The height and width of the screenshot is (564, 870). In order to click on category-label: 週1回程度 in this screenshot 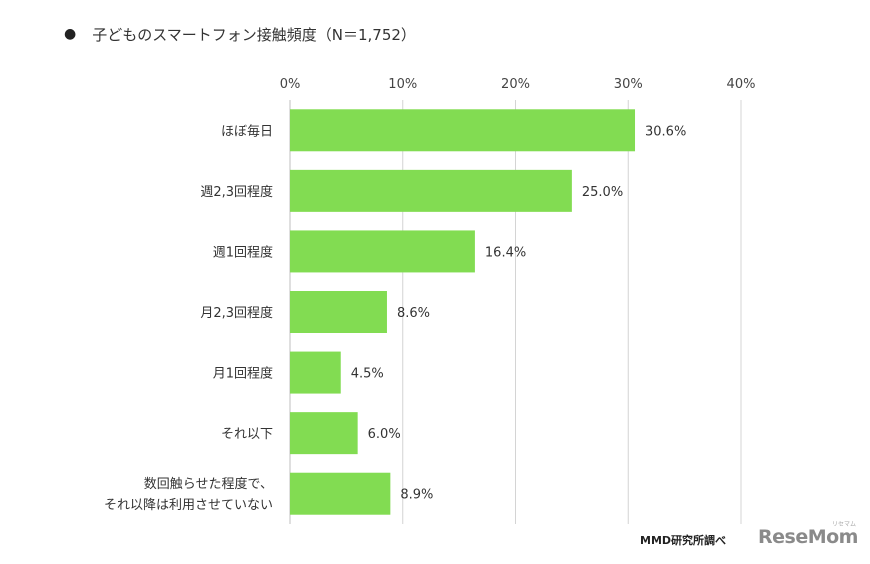, I will do `click(243, 252)`.